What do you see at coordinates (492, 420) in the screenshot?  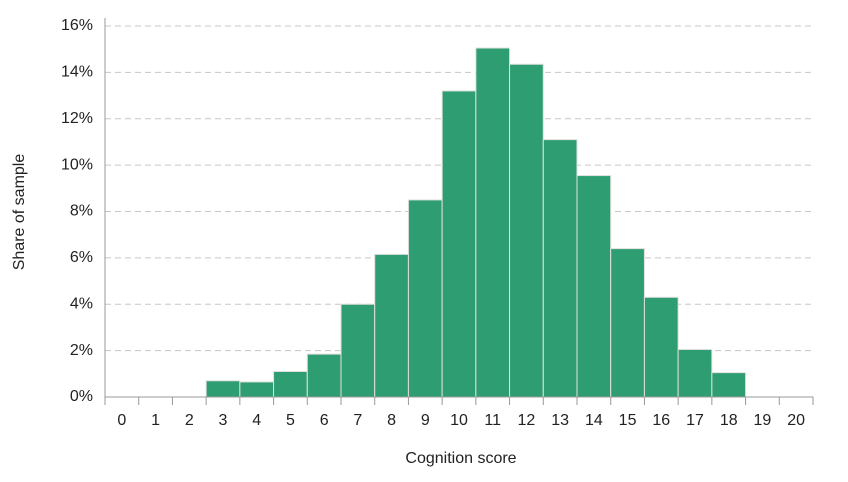 I see `x-tick-label: 11` at bounding box center [492, 420].